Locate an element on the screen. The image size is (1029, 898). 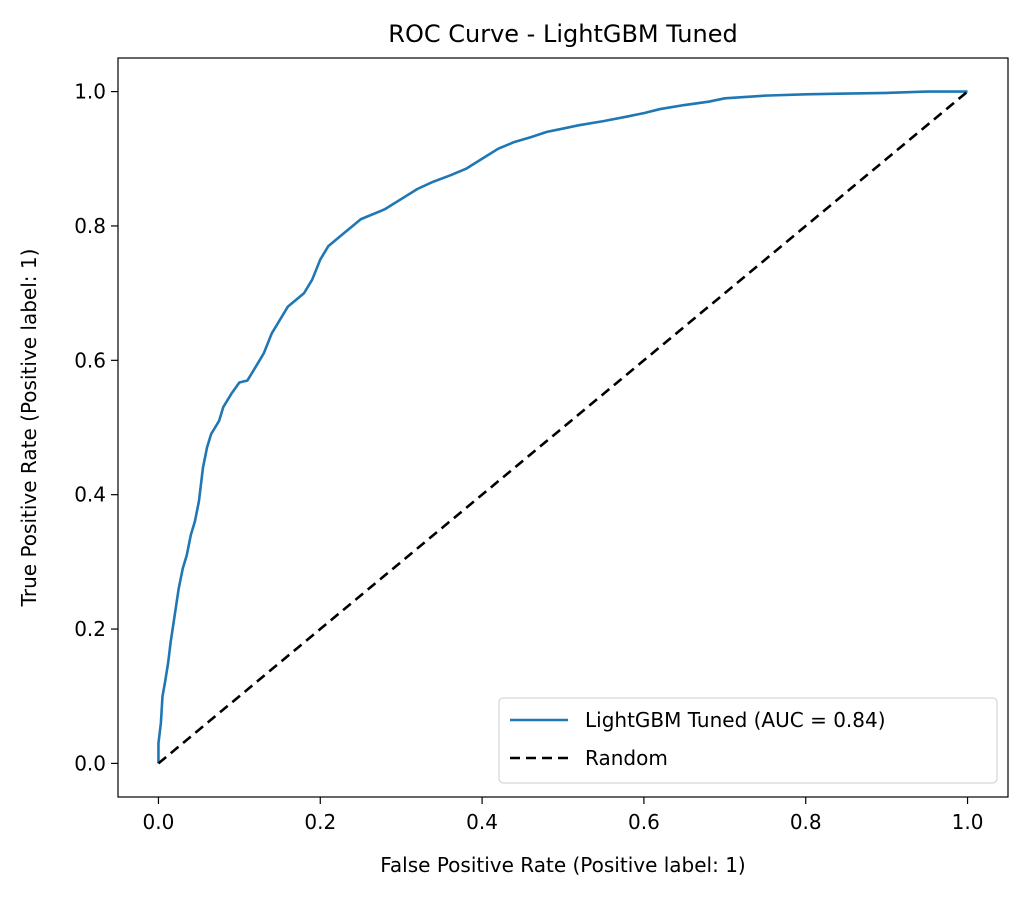
x-tick-label: 0.4 is located at coordinates (482, 822).